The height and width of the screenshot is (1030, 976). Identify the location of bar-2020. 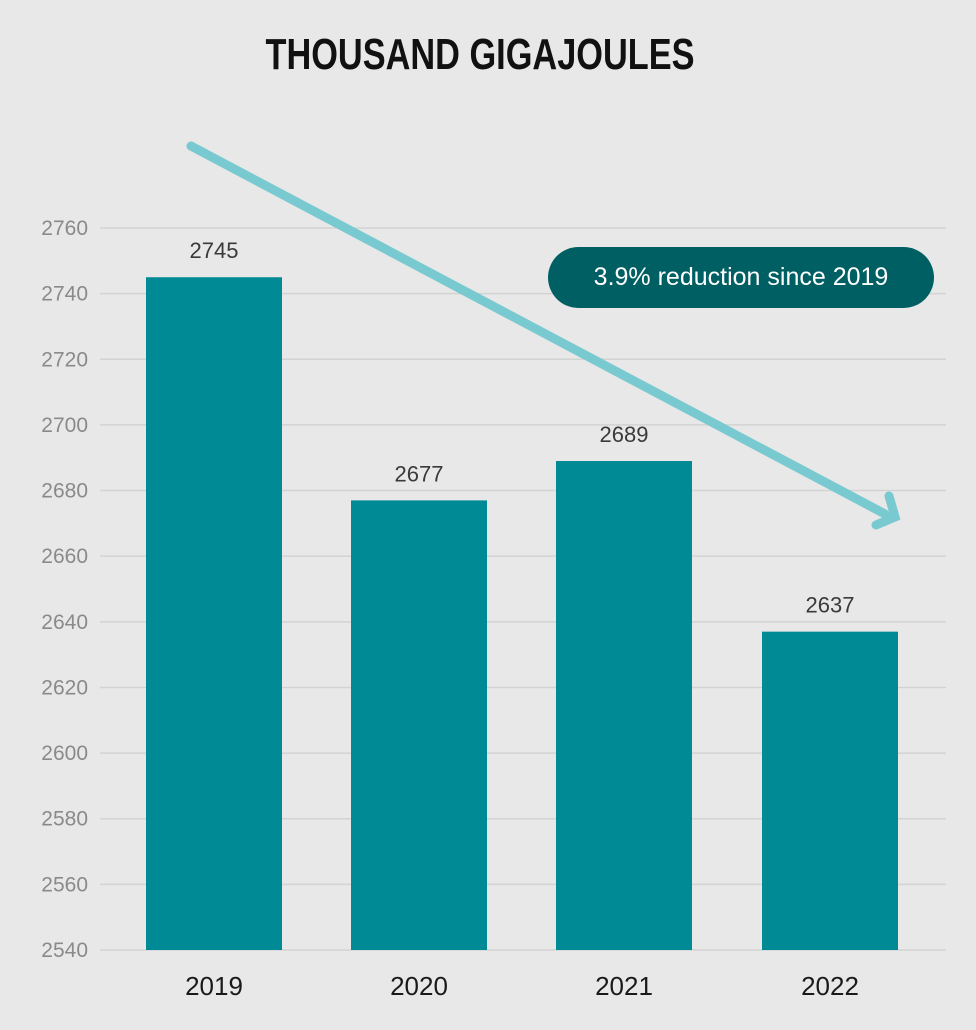
(419, 725).